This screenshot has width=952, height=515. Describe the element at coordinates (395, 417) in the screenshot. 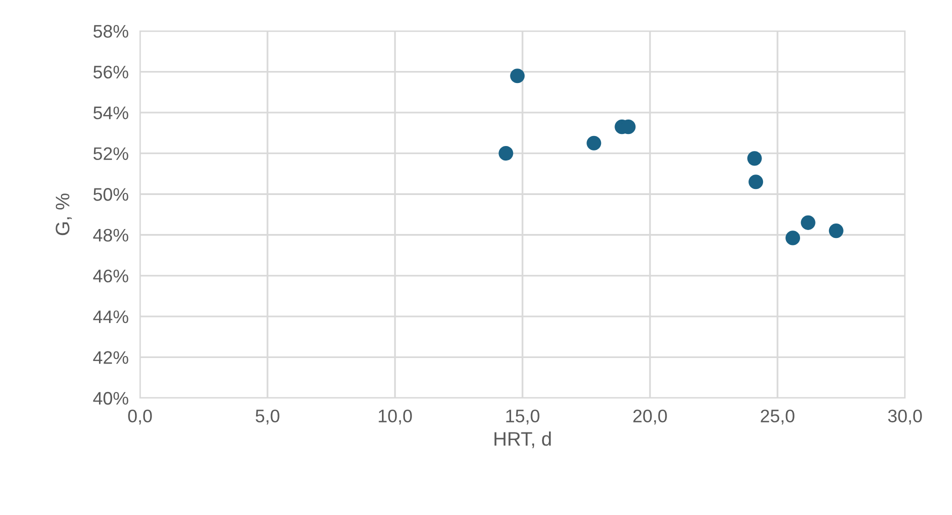

I see `x-tick-label: 10,0` at that location.